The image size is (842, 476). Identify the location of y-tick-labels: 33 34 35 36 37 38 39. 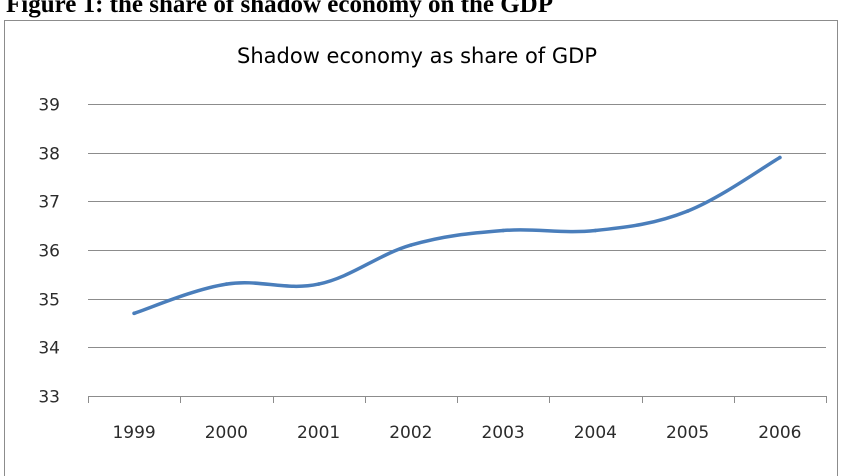
(49, 252).